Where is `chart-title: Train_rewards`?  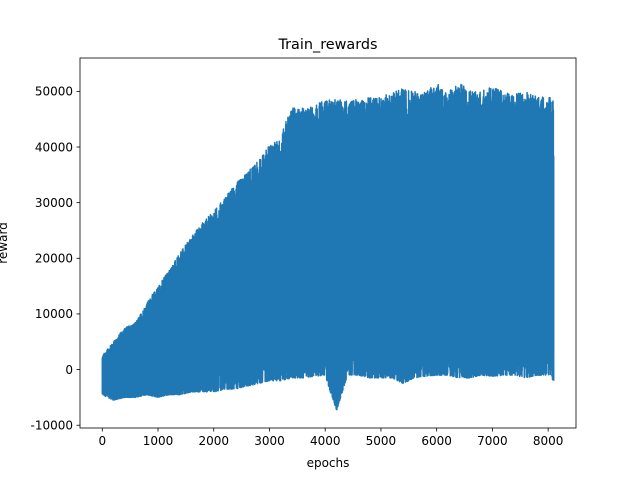 chart-title: Train_rewards is located at coordinates (327, 45).